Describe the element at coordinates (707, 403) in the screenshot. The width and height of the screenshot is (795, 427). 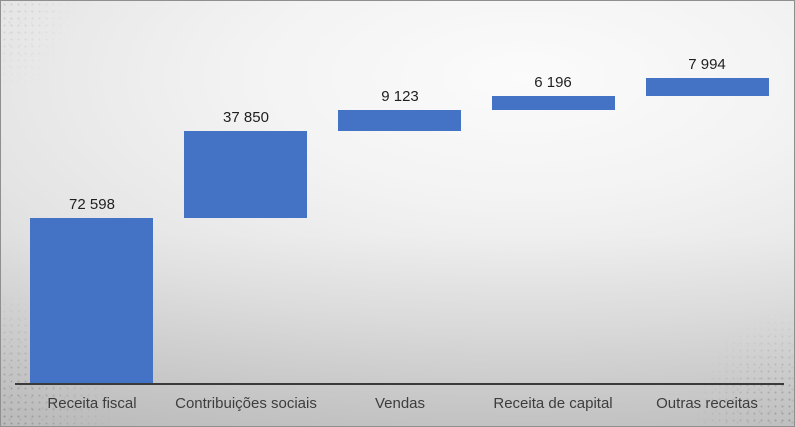
I see `category-label-outras-receitas: Outras receitas` at that location.